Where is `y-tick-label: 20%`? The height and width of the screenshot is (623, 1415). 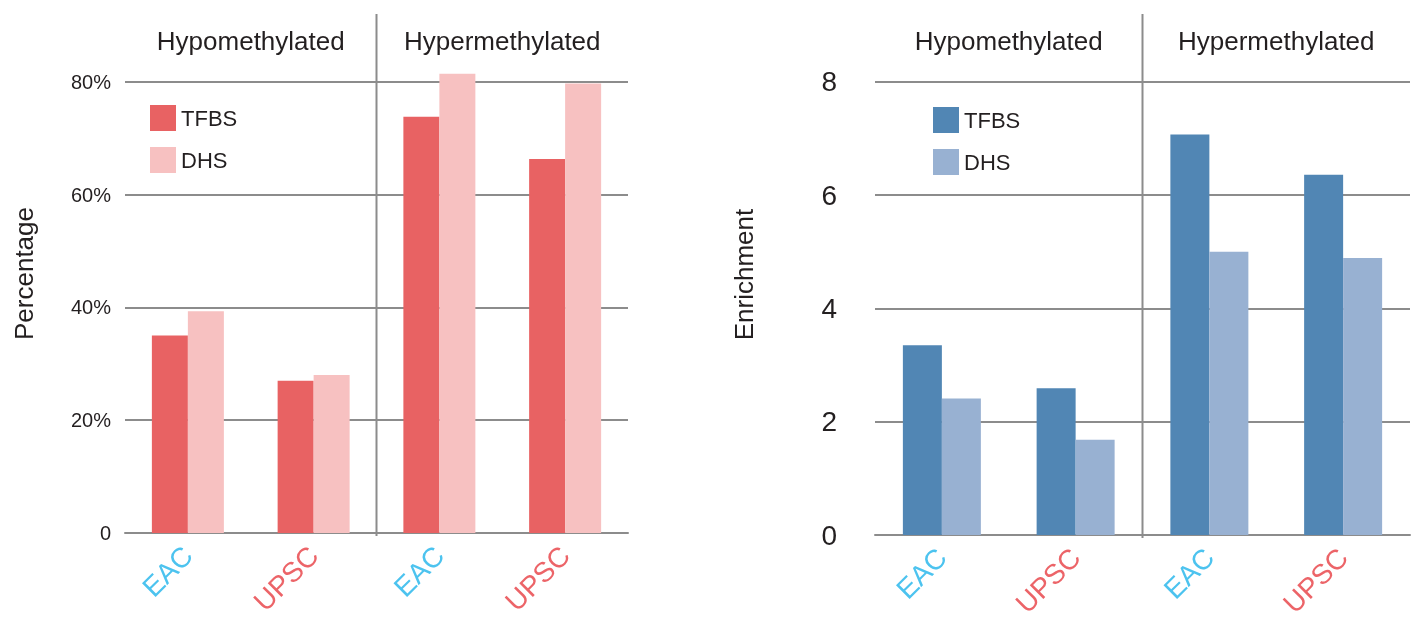
y-tick-label: 20% is located at coordinates (91, 420).